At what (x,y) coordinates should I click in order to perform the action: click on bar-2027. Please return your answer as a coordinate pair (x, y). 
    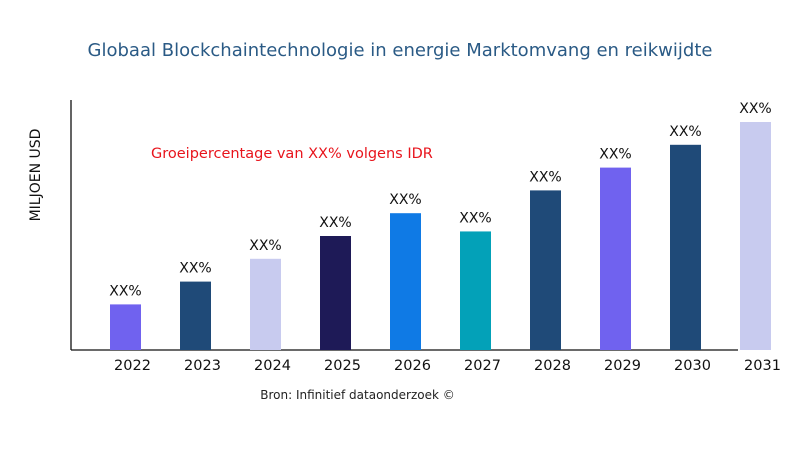
    Looking at the image, I should click on (475, 290).